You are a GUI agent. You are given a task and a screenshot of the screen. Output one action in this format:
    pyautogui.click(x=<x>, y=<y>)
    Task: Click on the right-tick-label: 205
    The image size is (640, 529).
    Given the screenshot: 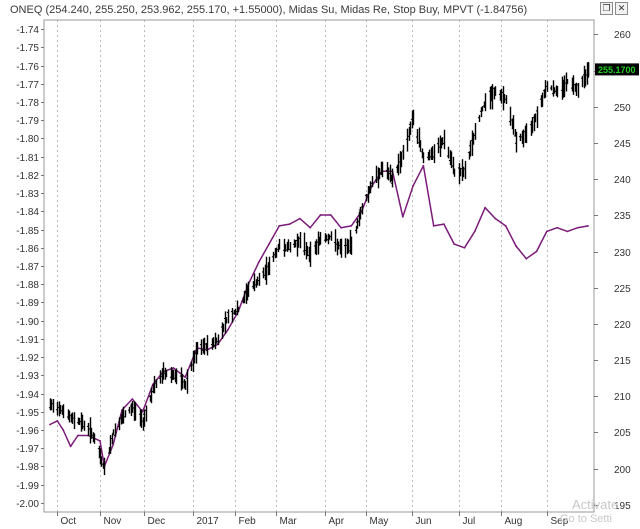 What is the action you would take?
    pyautogui.click(x=622, y=433)
    